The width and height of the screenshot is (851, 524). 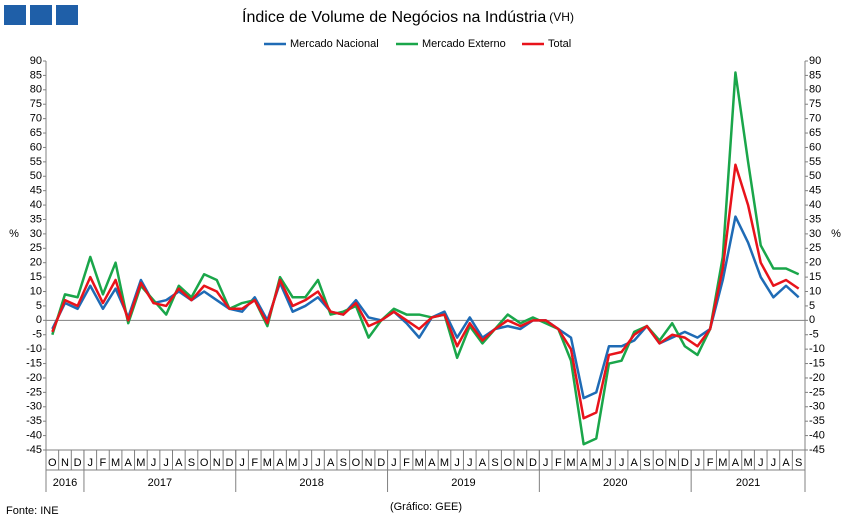 I want to click on y2-tick-label: -30, so click(x=817, y=407).